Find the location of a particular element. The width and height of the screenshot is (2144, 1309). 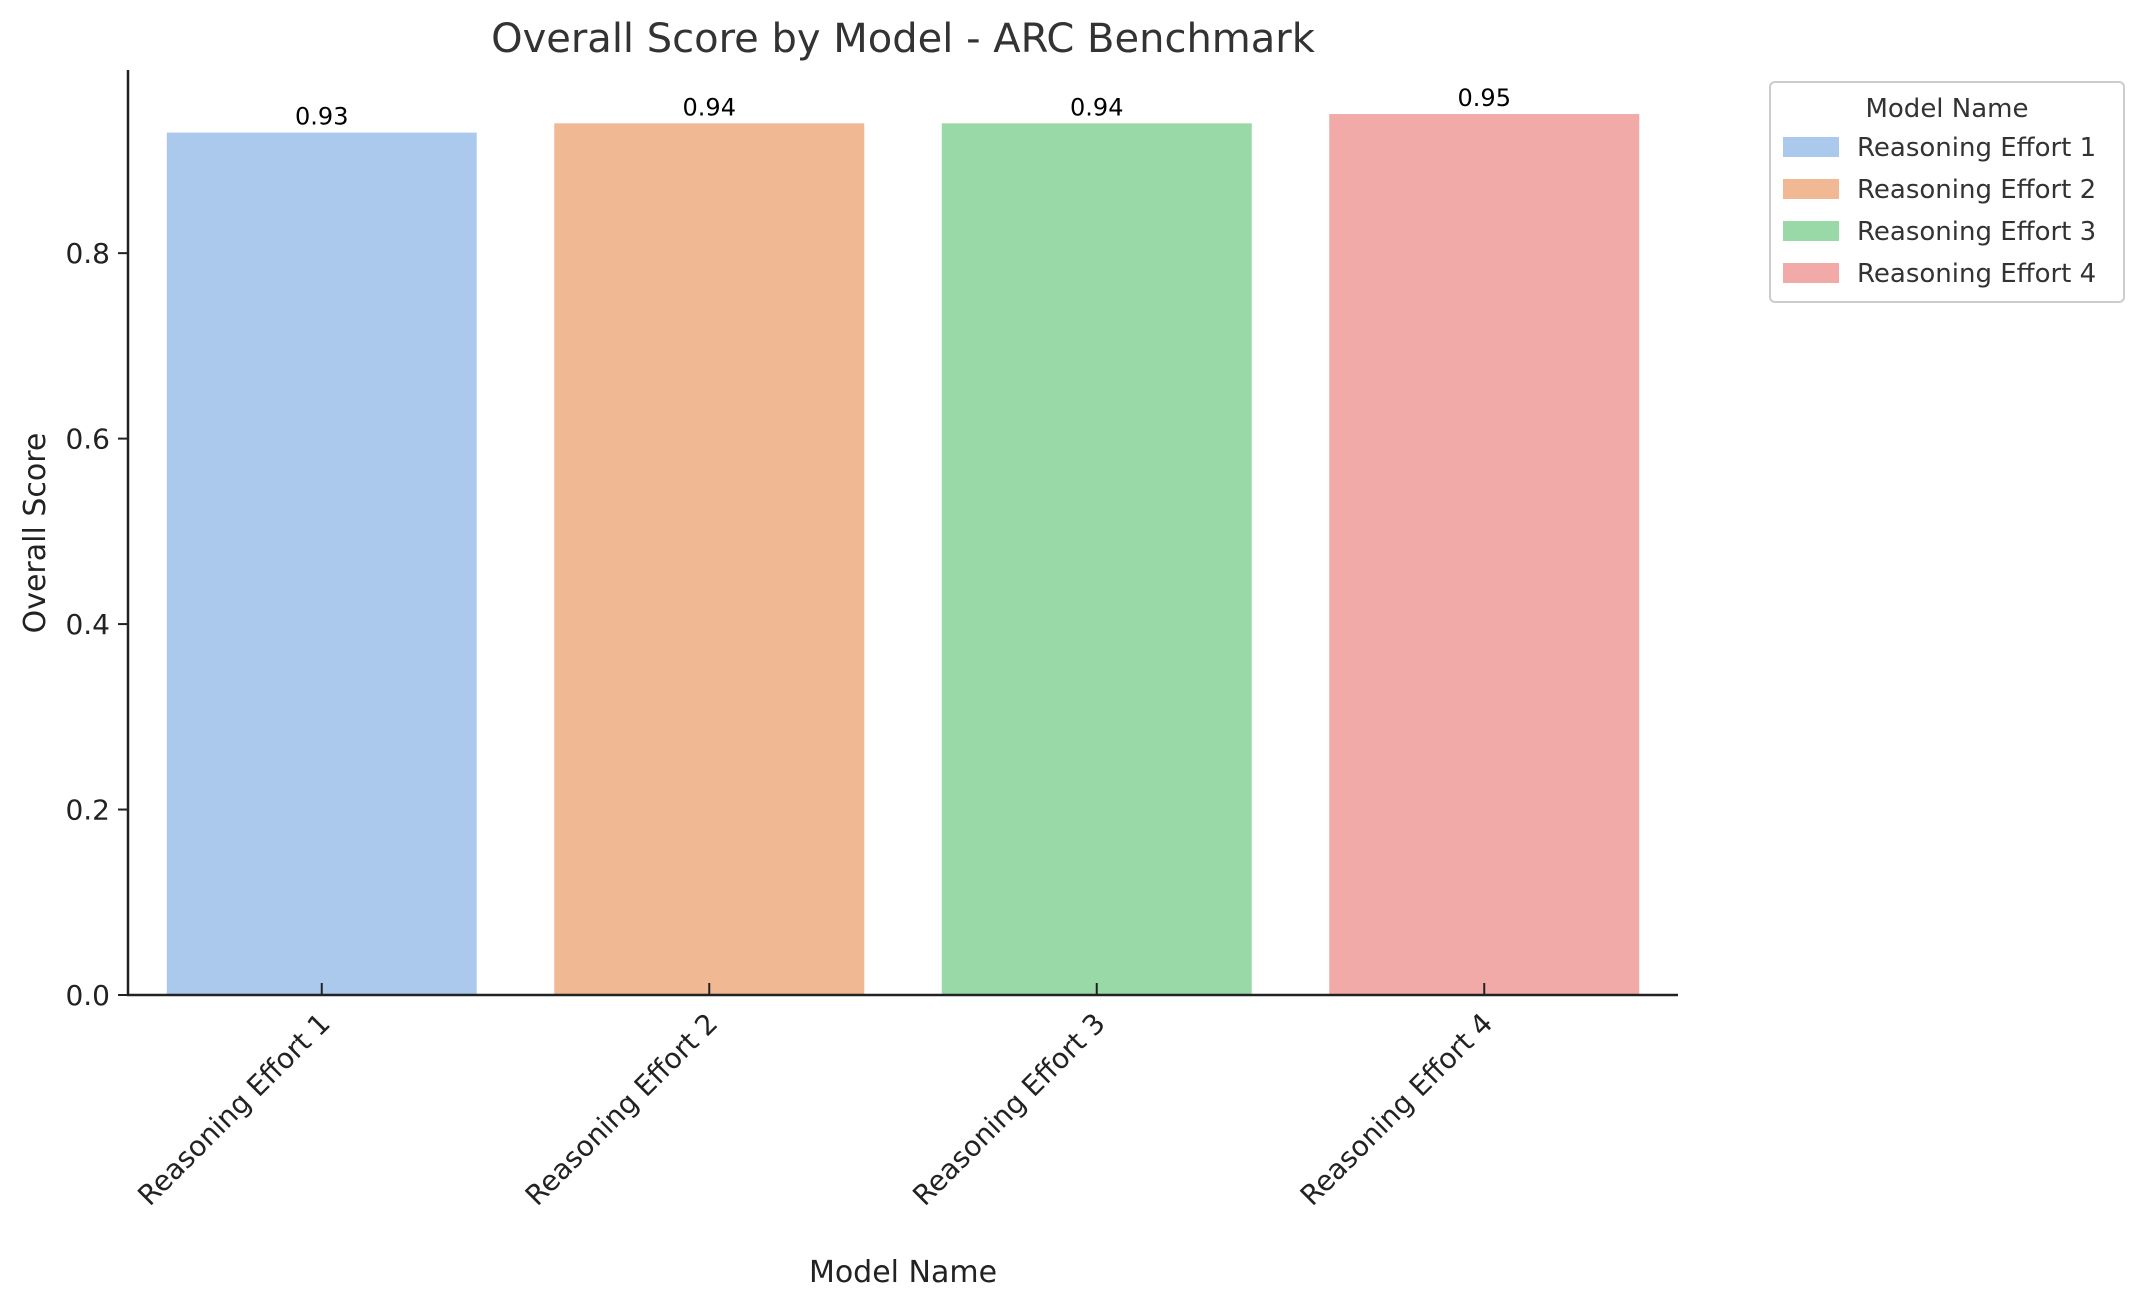

legend-entry-1: Reasoning Effort 1 is located at coordinates (1976, 148).